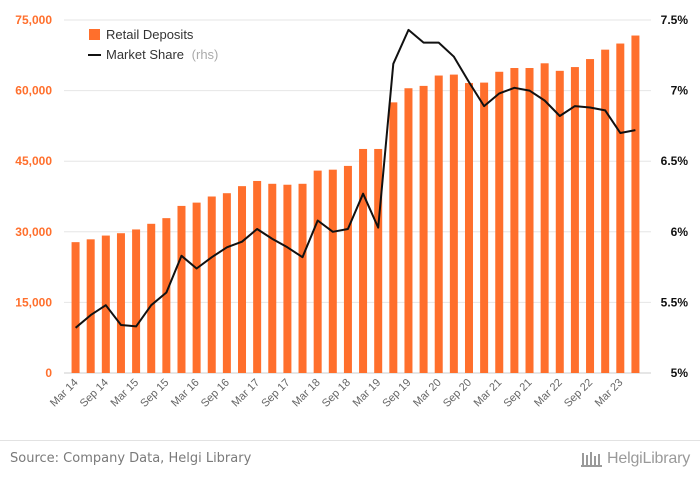  Describe the element at coordinates (336, 393) in the screenshot. I see `x-axis-tick-label: Sep 18` at that location.